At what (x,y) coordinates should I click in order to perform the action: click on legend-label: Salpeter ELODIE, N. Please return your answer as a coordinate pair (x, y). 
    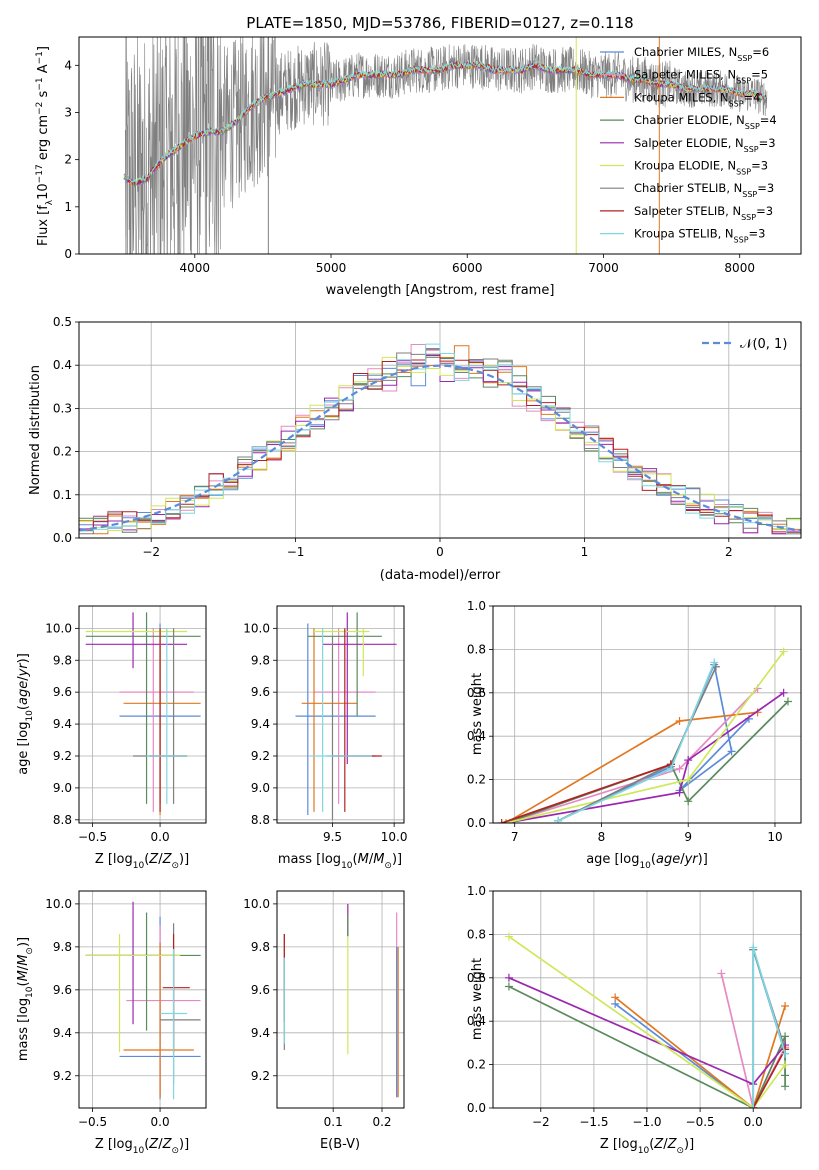
    Looking at the image, I should click on (689, 143).